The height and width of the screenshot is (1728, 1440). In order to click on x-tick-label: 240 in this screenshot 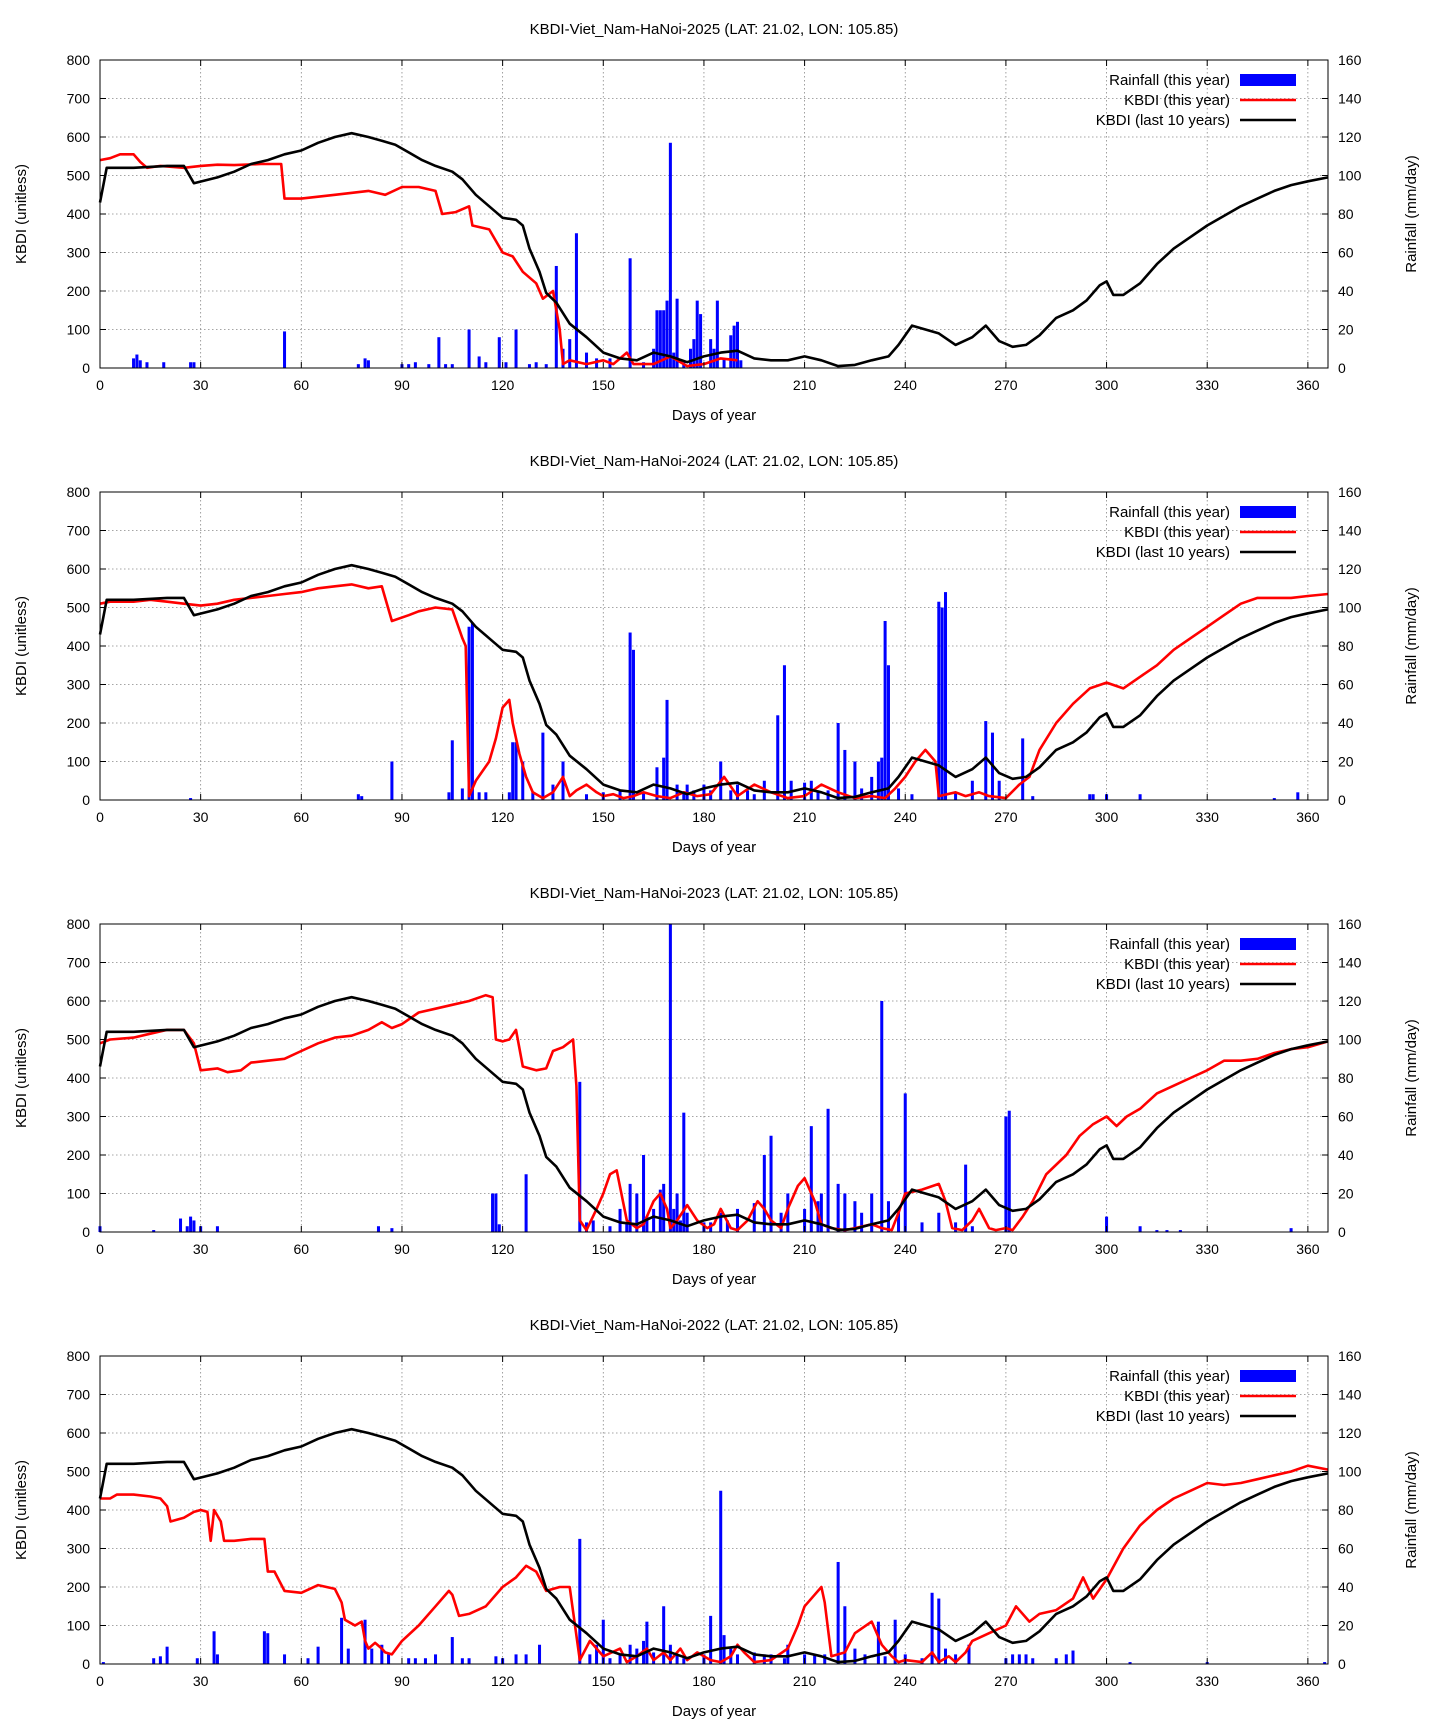, I will do `click(906, 817)`.